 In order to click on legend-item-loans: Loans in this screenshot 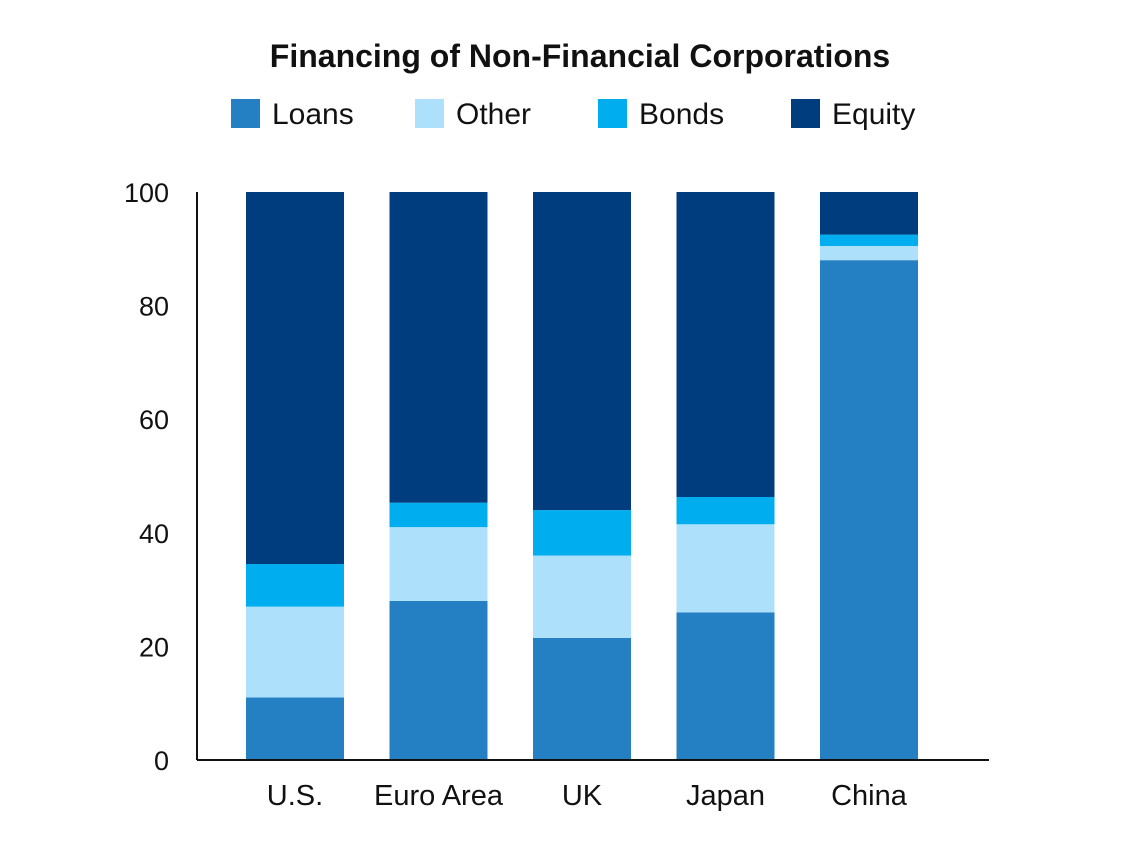, I will do `click(292, 114)`.